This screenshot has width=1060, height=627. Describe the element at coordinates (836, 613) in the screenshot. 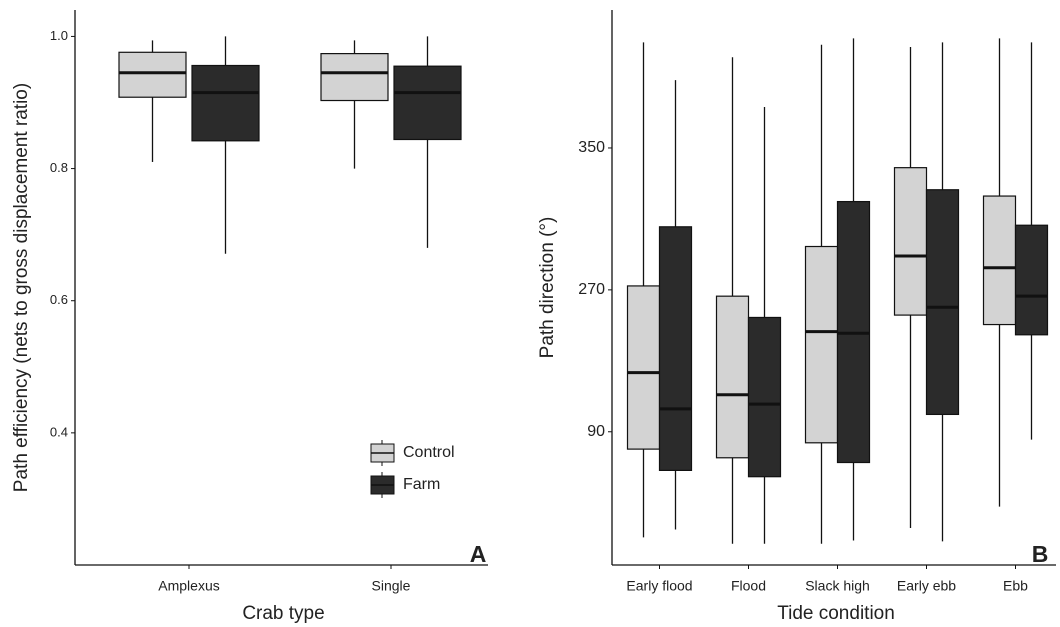

I see `x-axis-title: Tide condition` at that location.